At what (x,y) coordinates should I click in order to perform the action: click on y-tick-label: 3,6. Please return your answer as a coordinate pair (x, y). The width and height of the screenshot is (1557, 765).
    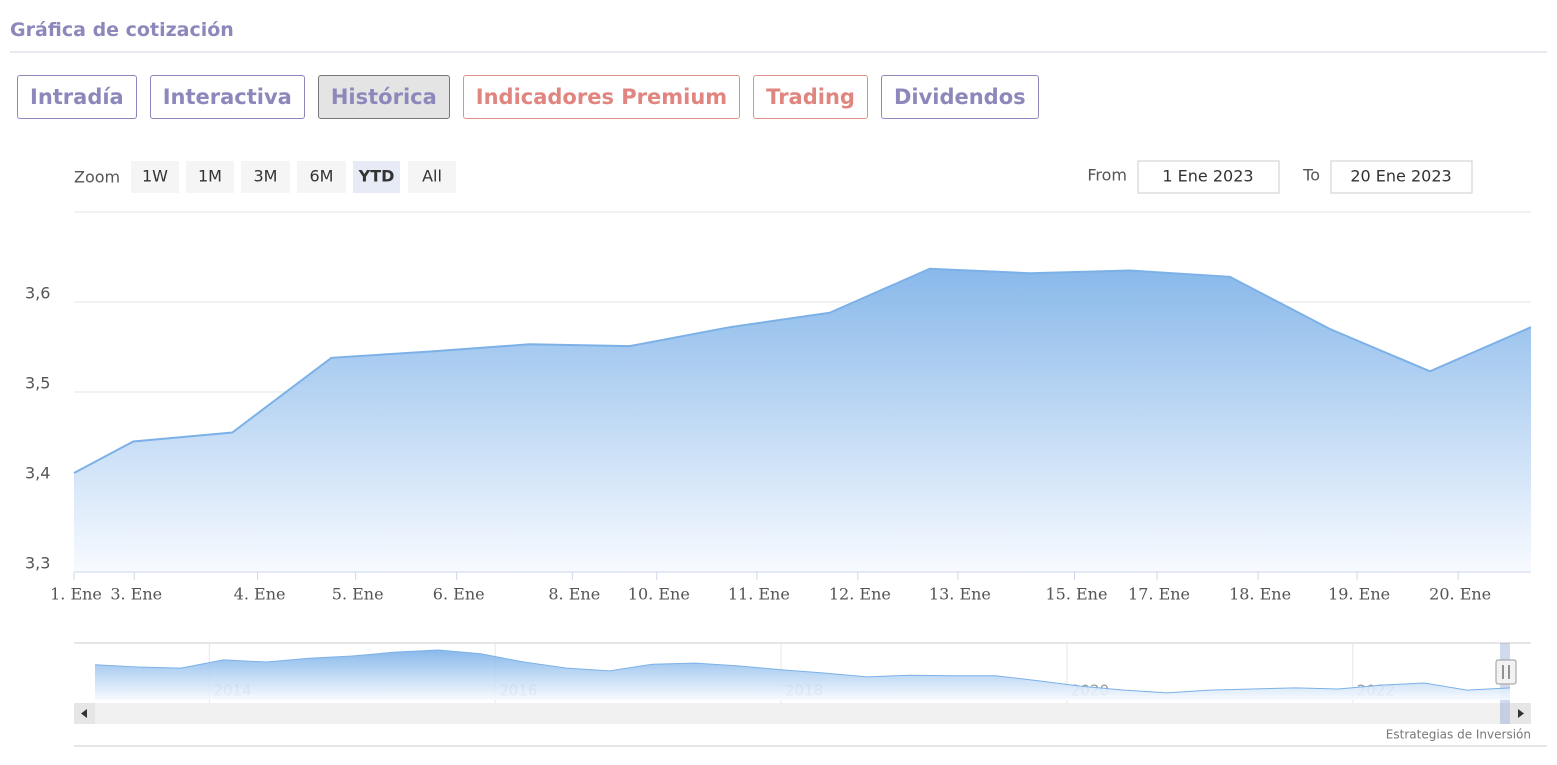
    Looking at the image, I should click on (37, 293).